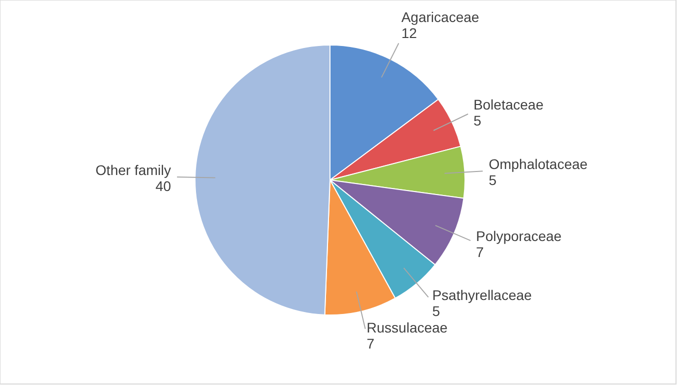 Image resolution: width=677 pixels, height=385 pixels. I want to click on slice-label: Other family, so click(134, 170).